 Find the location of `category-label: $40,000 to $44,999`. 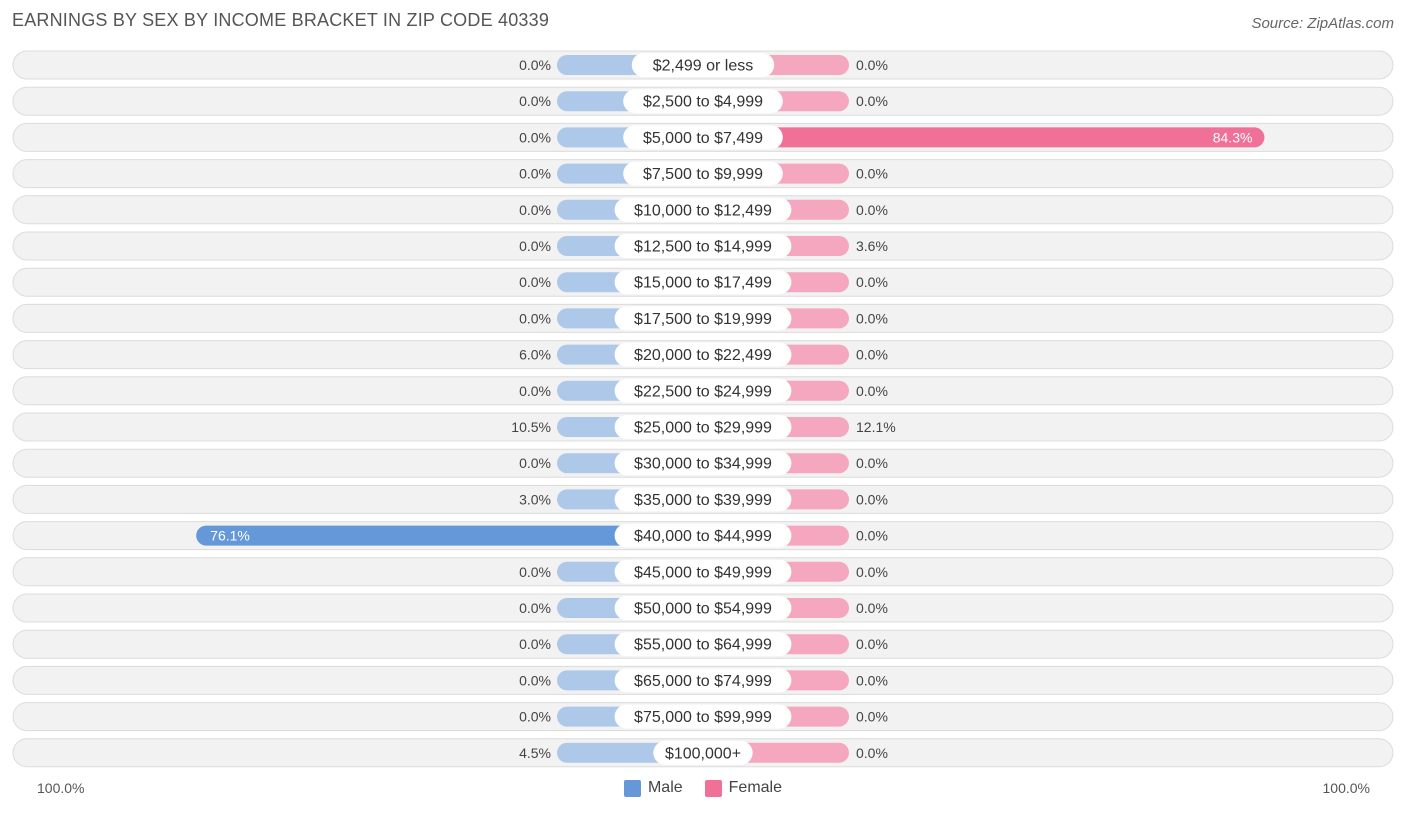

category-label: $40,000 to $44,999 is located at coordinates (703, 536).